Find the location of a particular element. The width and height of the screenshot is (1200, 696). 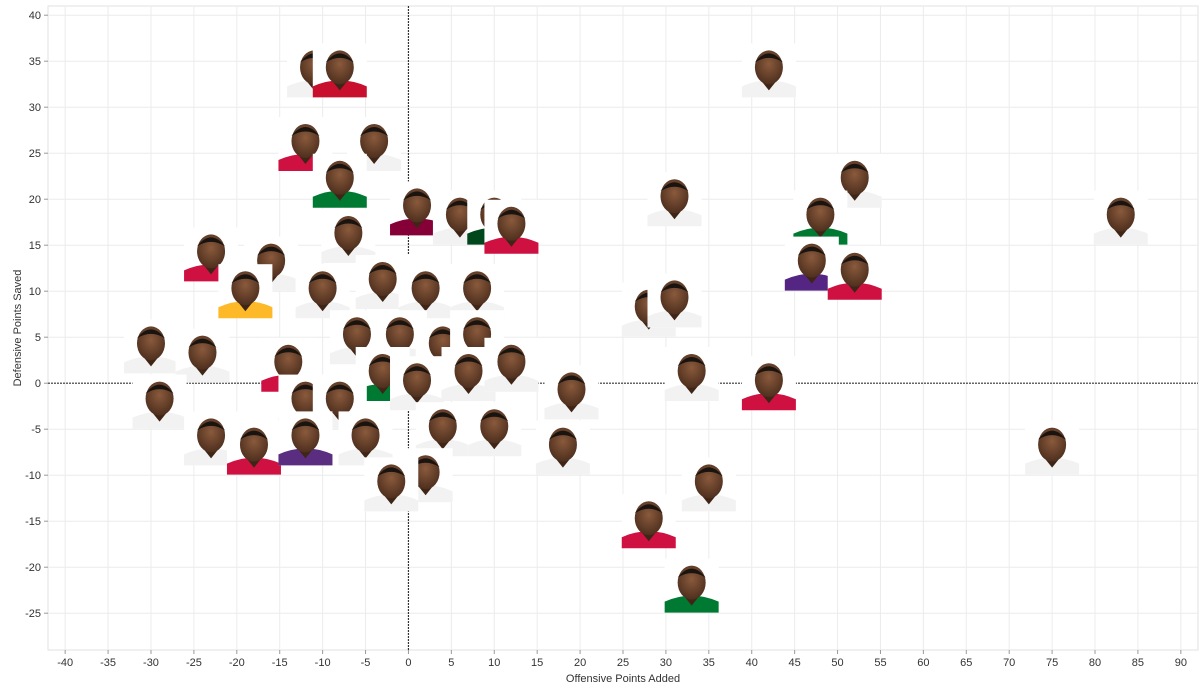

y-tick-label: 30 is located at coordinates (35, 108).